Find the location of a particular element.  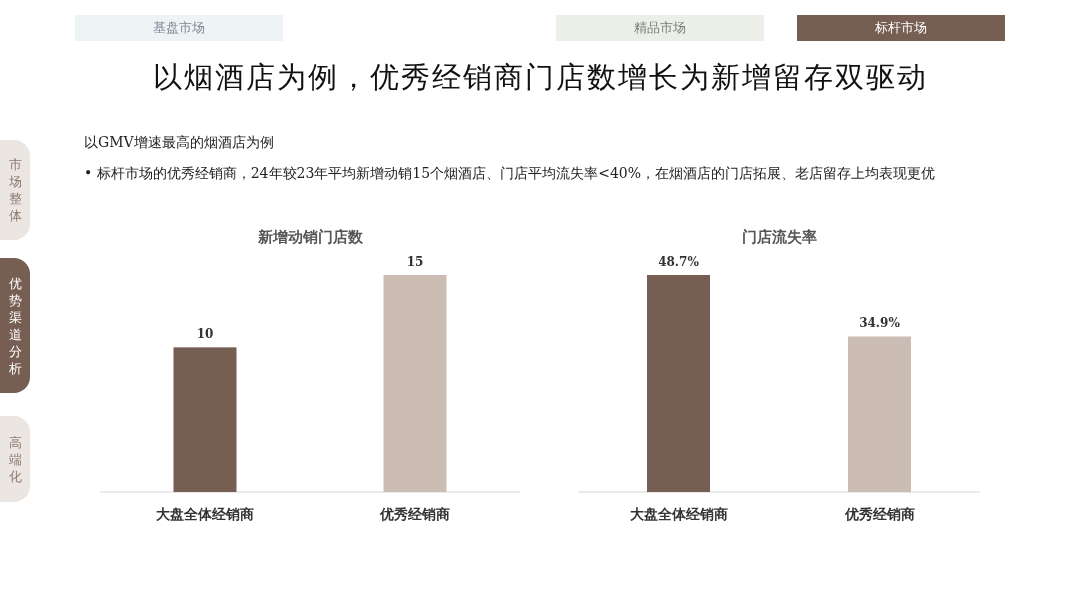

text: 高端化 is located at coordinates (15, 459).